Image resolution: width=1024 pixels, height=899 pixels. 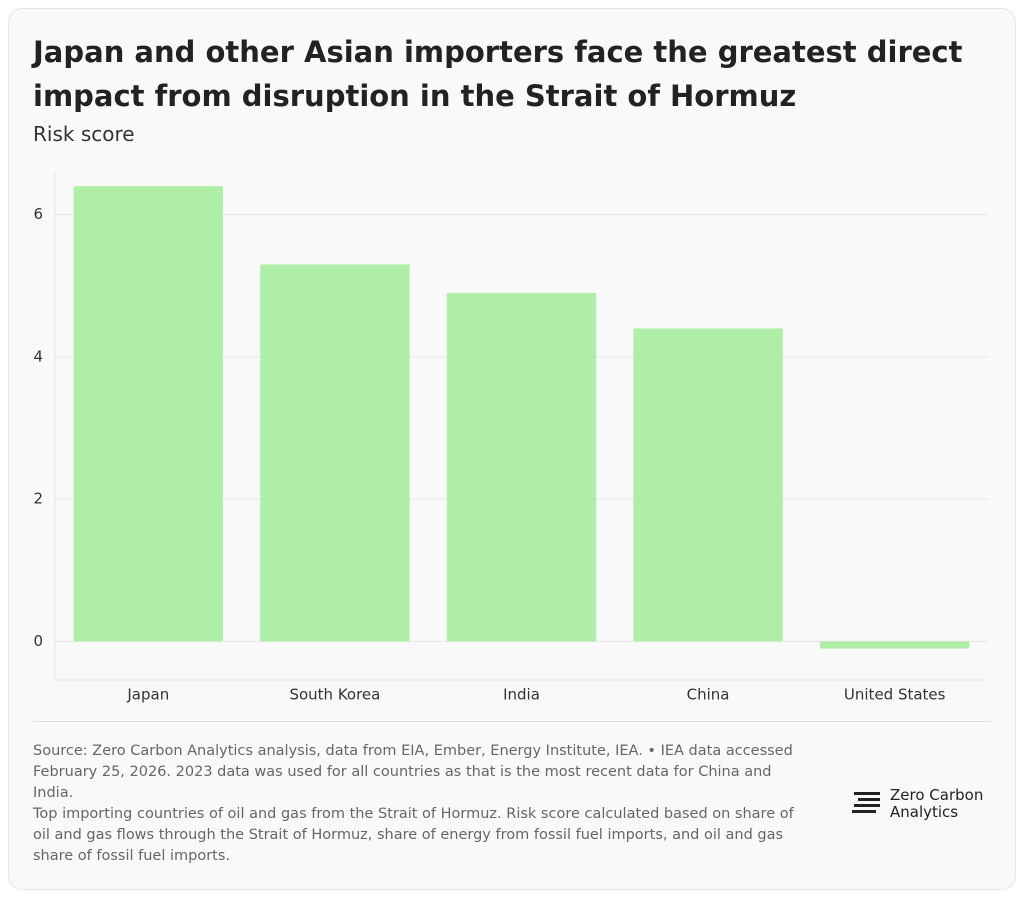 What do you see at coordinates (895, 695) in the screenshot?
I see `x-tick-label: United States` at bounding box center [895, 695].